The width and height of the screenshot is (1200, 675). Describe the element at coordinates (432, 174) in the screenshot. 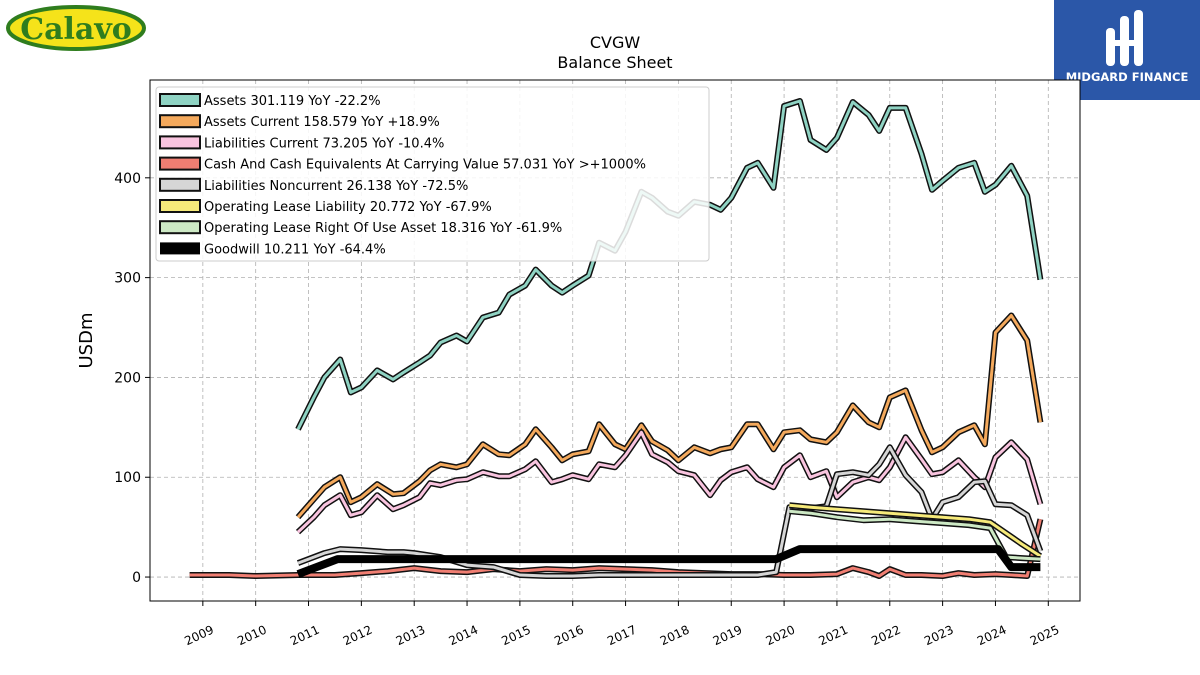

I see `legend-box` at that location.